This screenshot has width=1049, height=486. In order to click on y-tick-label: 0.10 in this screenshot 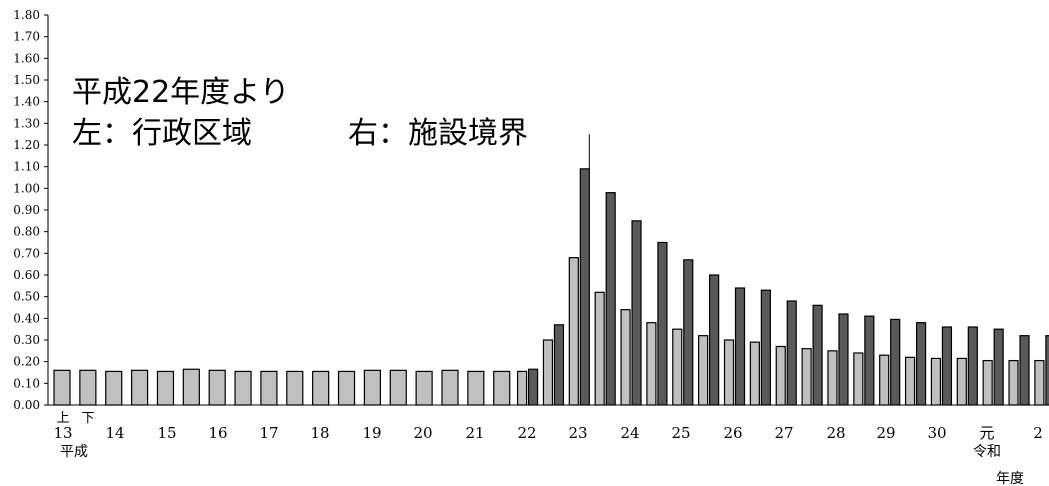, I will do `click(26, 383)`.